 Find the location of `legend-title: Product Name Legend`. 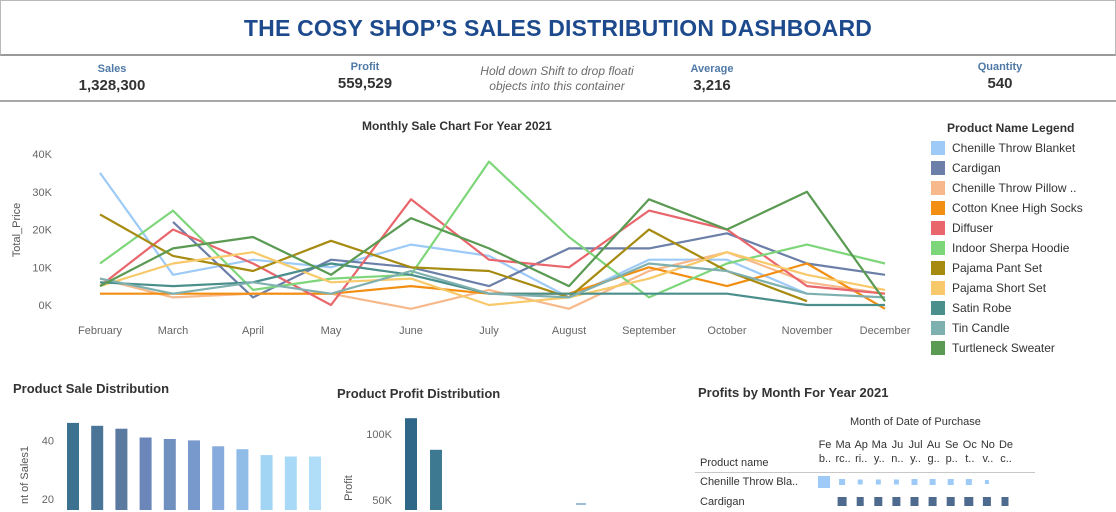

legend-title: Product Name Legend is located at coordinates (1011, 128).